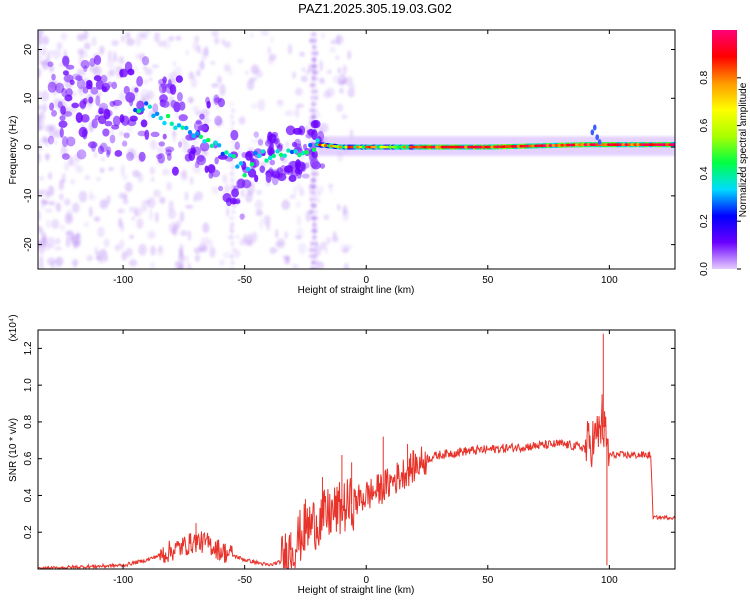 This screenshot has height=605, width=750. I want to click on snr-x-label: Height of straight line (km), so click(356, 590).